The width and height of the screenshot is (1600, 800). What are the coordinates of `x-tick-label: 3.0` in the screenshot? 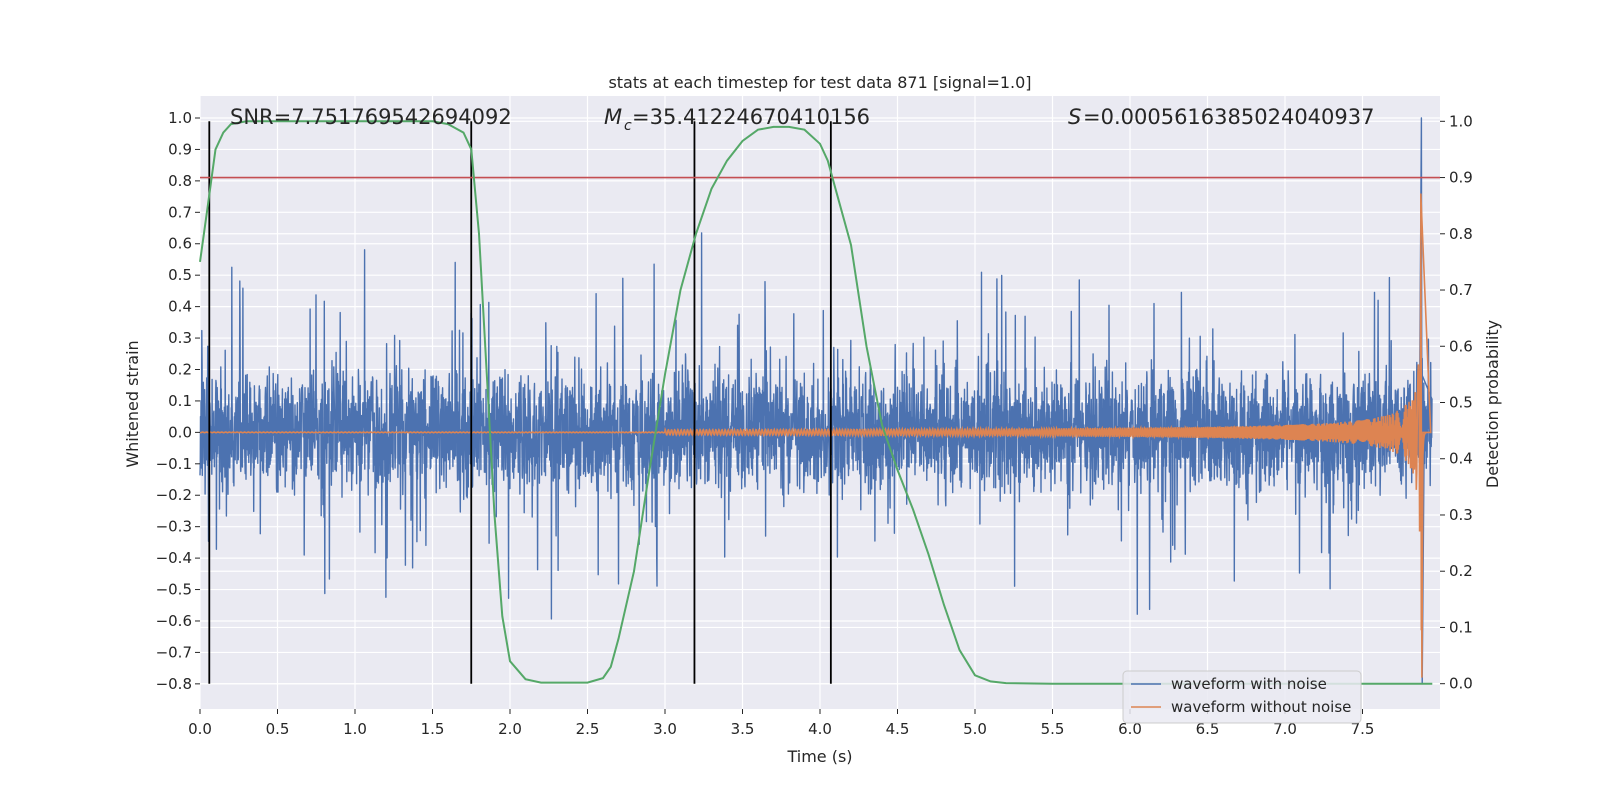 It's located at (665, 729).